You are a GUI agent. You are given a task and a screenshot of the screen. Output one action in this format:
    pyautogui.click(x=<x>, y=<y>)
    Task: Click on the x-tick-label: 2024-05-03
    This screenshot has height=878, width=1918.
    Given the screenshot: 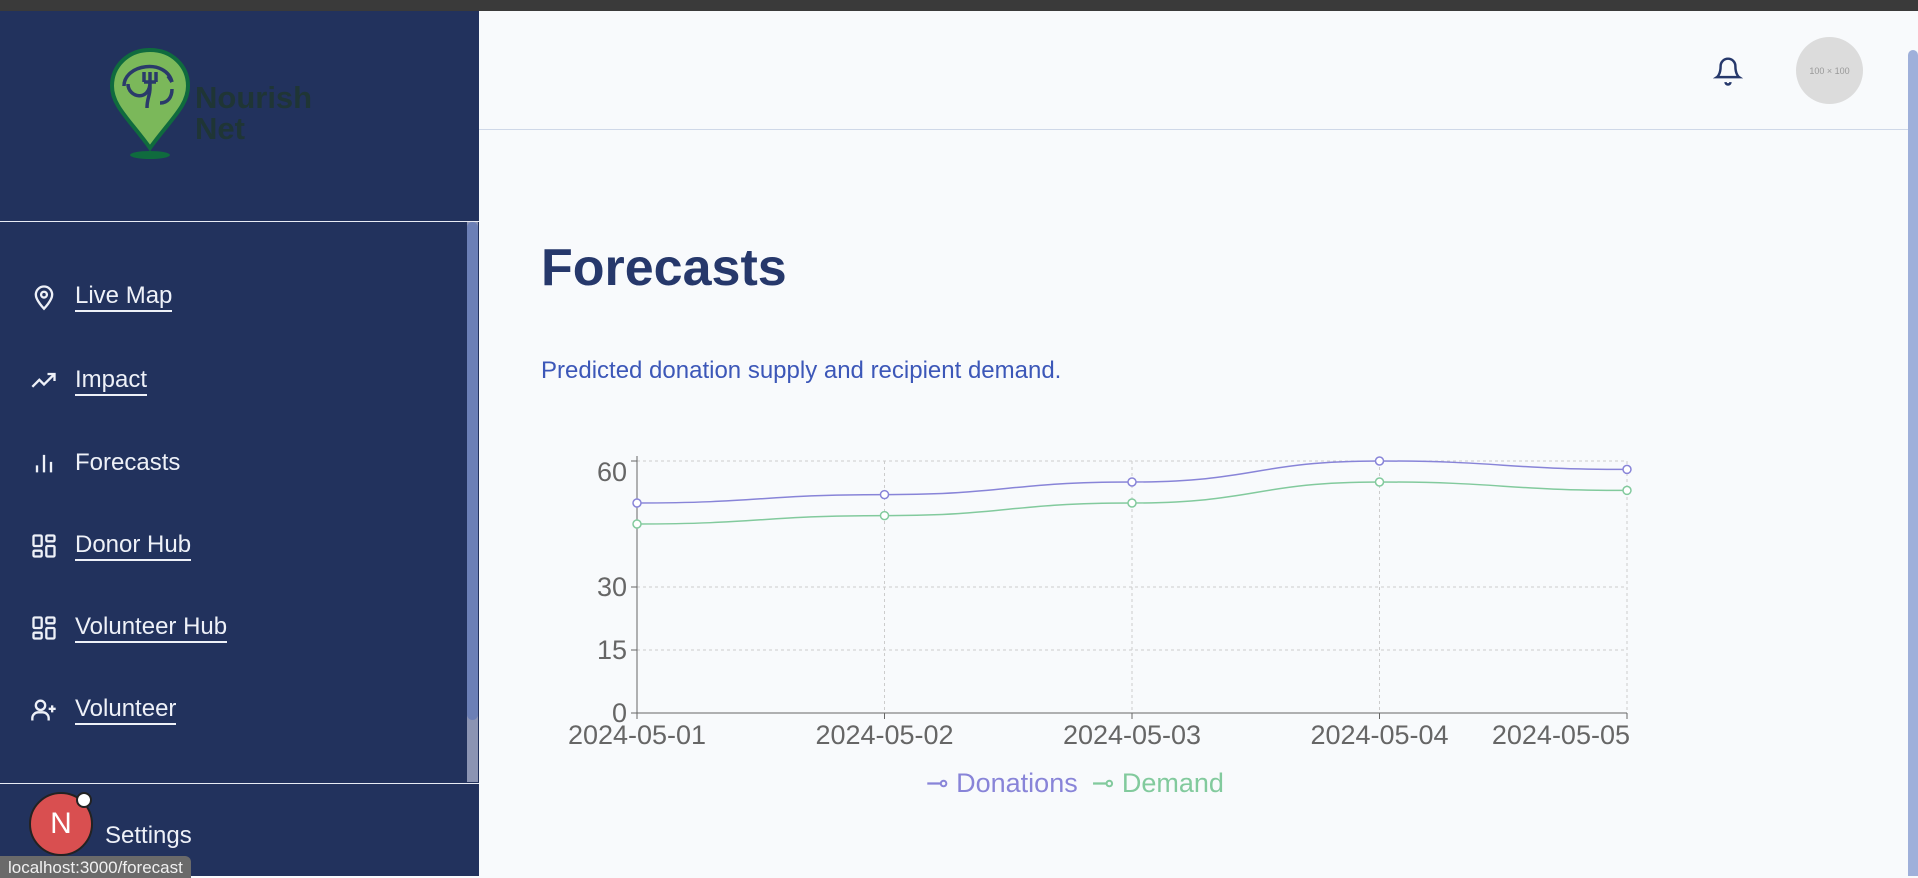 What is the action you would take?
    pyautogui.click(x=1132, y=735)
    